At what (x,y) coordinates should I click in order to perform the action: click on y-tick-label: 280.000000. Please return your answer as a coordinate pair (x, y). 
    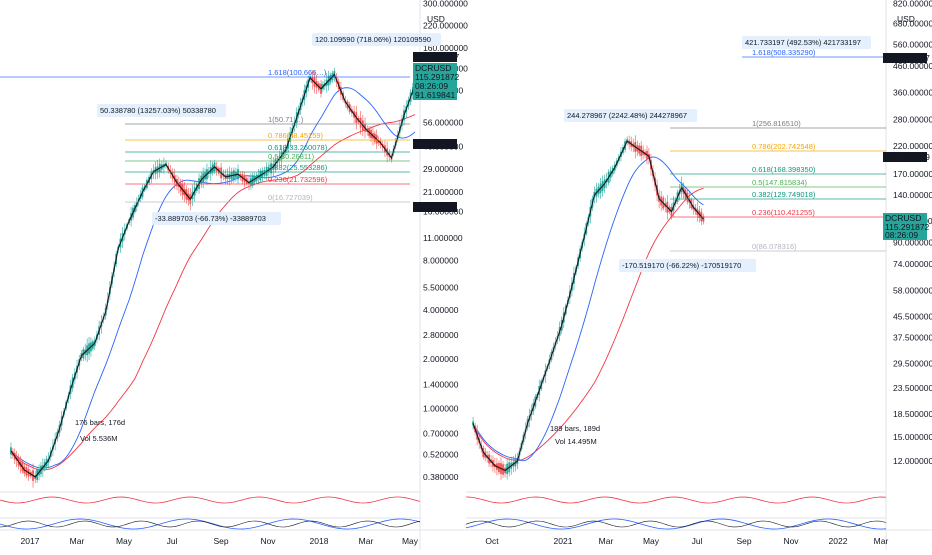
    Looking at the image, I should click on (912, 120).